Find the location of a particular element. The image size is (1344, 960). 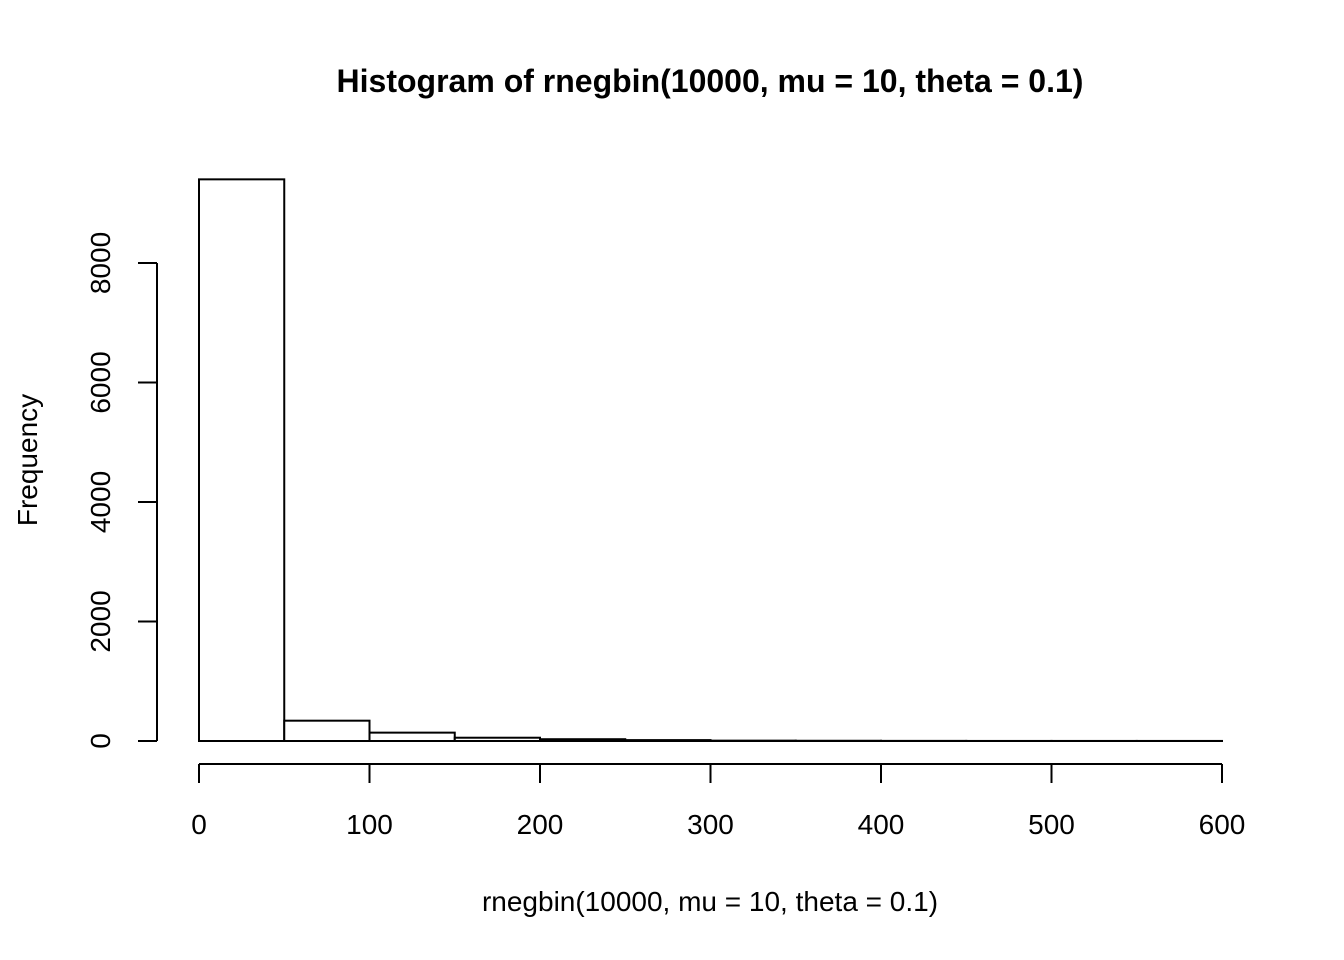

y-tick-label-1: 2000 is located at coordinates (100, 621).